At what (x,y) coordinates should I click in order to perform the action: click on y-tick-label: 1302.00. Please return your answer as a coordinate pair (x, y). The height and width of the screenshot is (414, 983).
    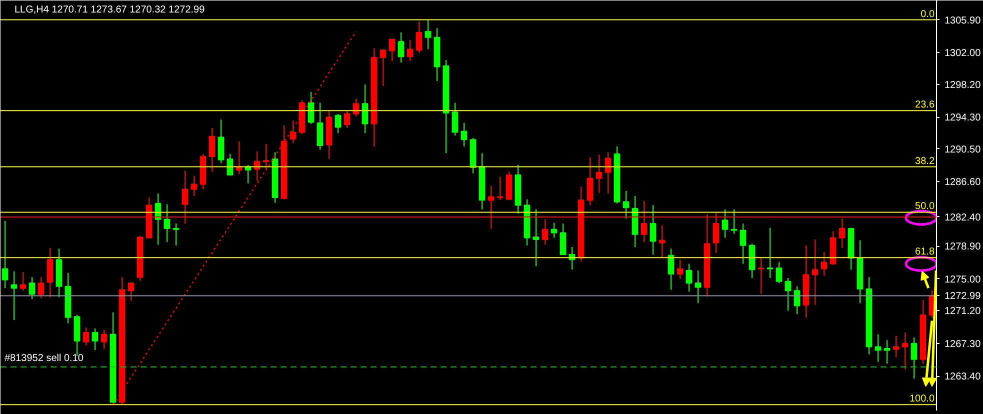
    Looking at the image, I should click on (963, 53).